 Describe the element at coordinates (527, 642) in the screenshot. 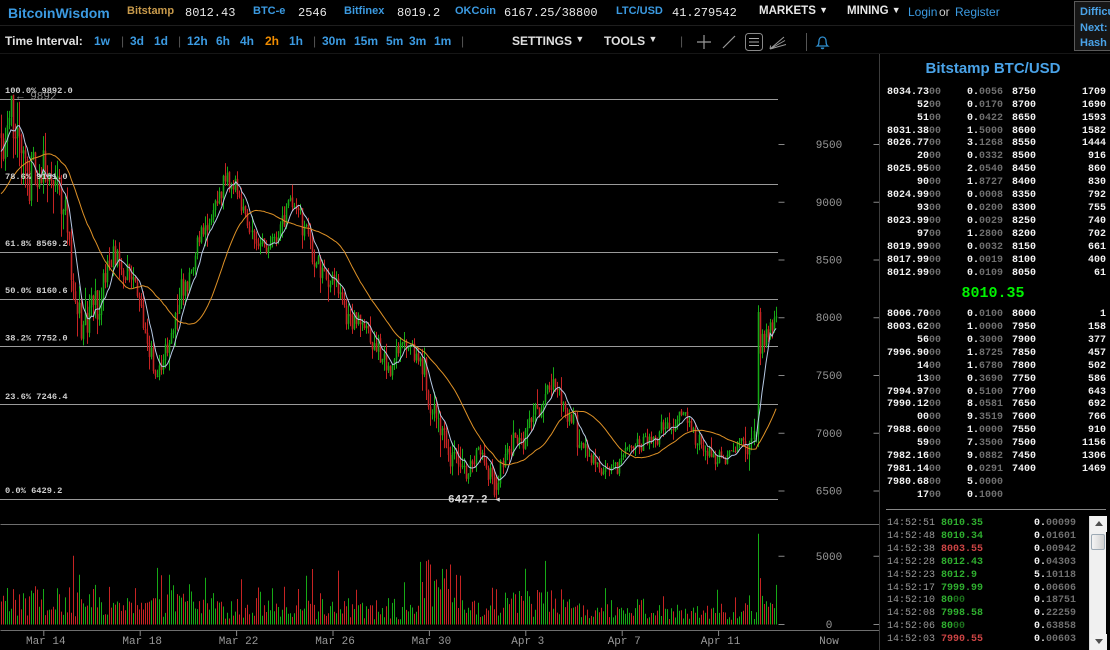

I see `svg-text: Apr 3` at that location.